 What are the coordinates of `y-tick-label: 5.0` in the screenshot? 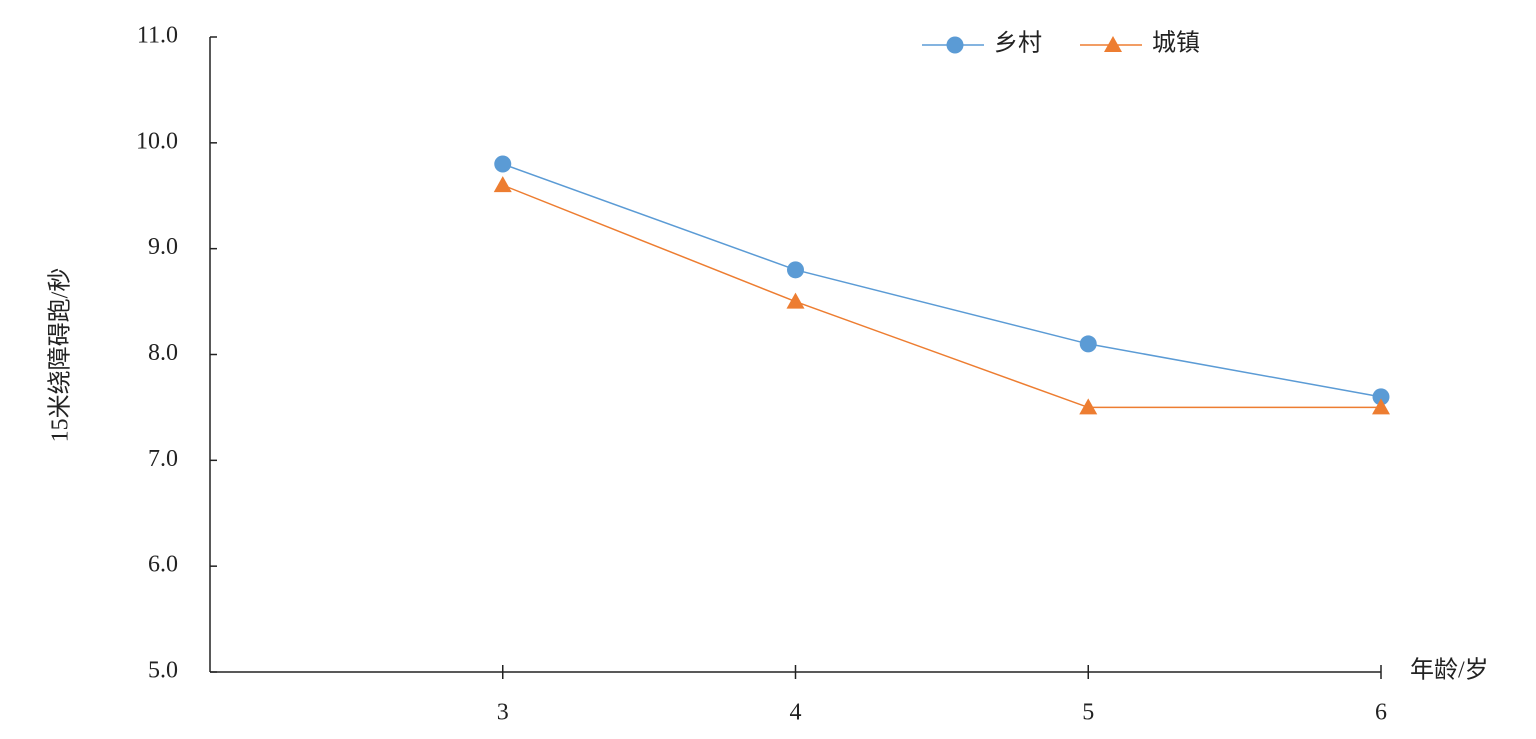 It's located at (163, 671).